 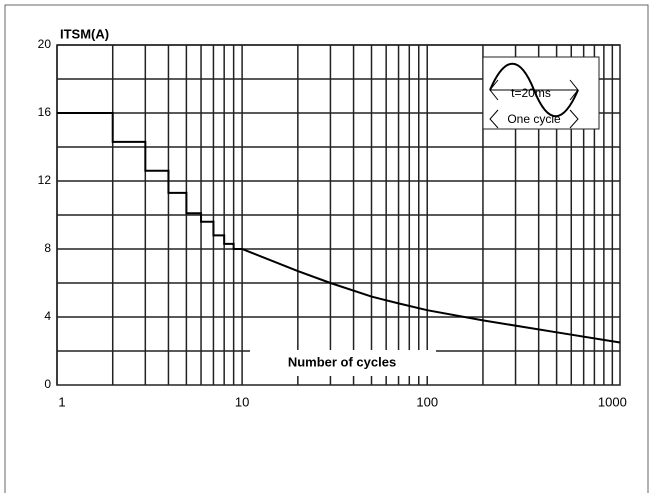 I want to click on cycle-label: One cycle, so click(x=534, y=119).